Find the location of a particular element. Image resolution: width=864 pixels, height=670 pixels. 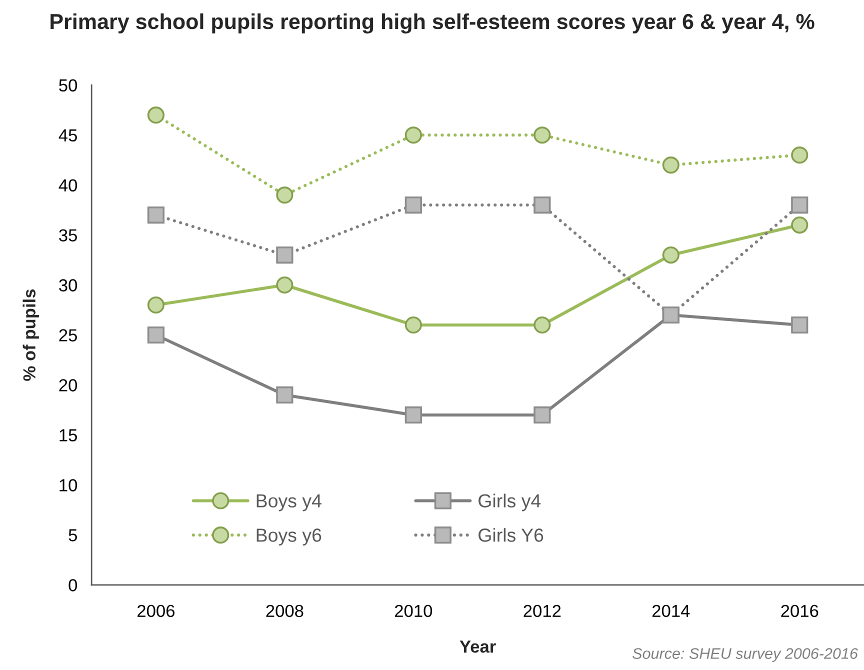

legend-label: Boys y4 is located at coordinates (289, 503).